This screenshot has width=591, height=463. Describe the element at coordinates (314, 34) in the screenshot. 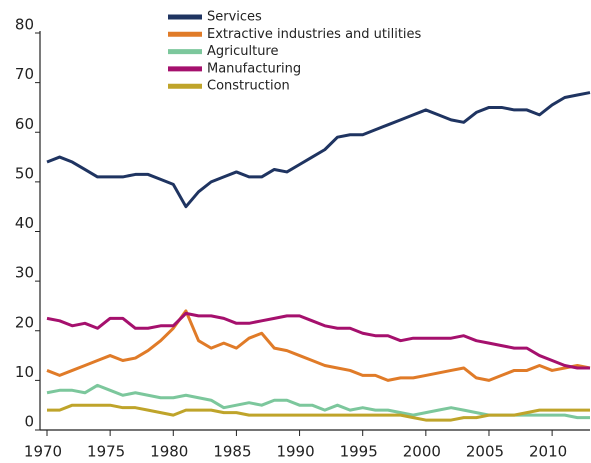

I see `legend-label: Extractive industries and utilities` at that location.